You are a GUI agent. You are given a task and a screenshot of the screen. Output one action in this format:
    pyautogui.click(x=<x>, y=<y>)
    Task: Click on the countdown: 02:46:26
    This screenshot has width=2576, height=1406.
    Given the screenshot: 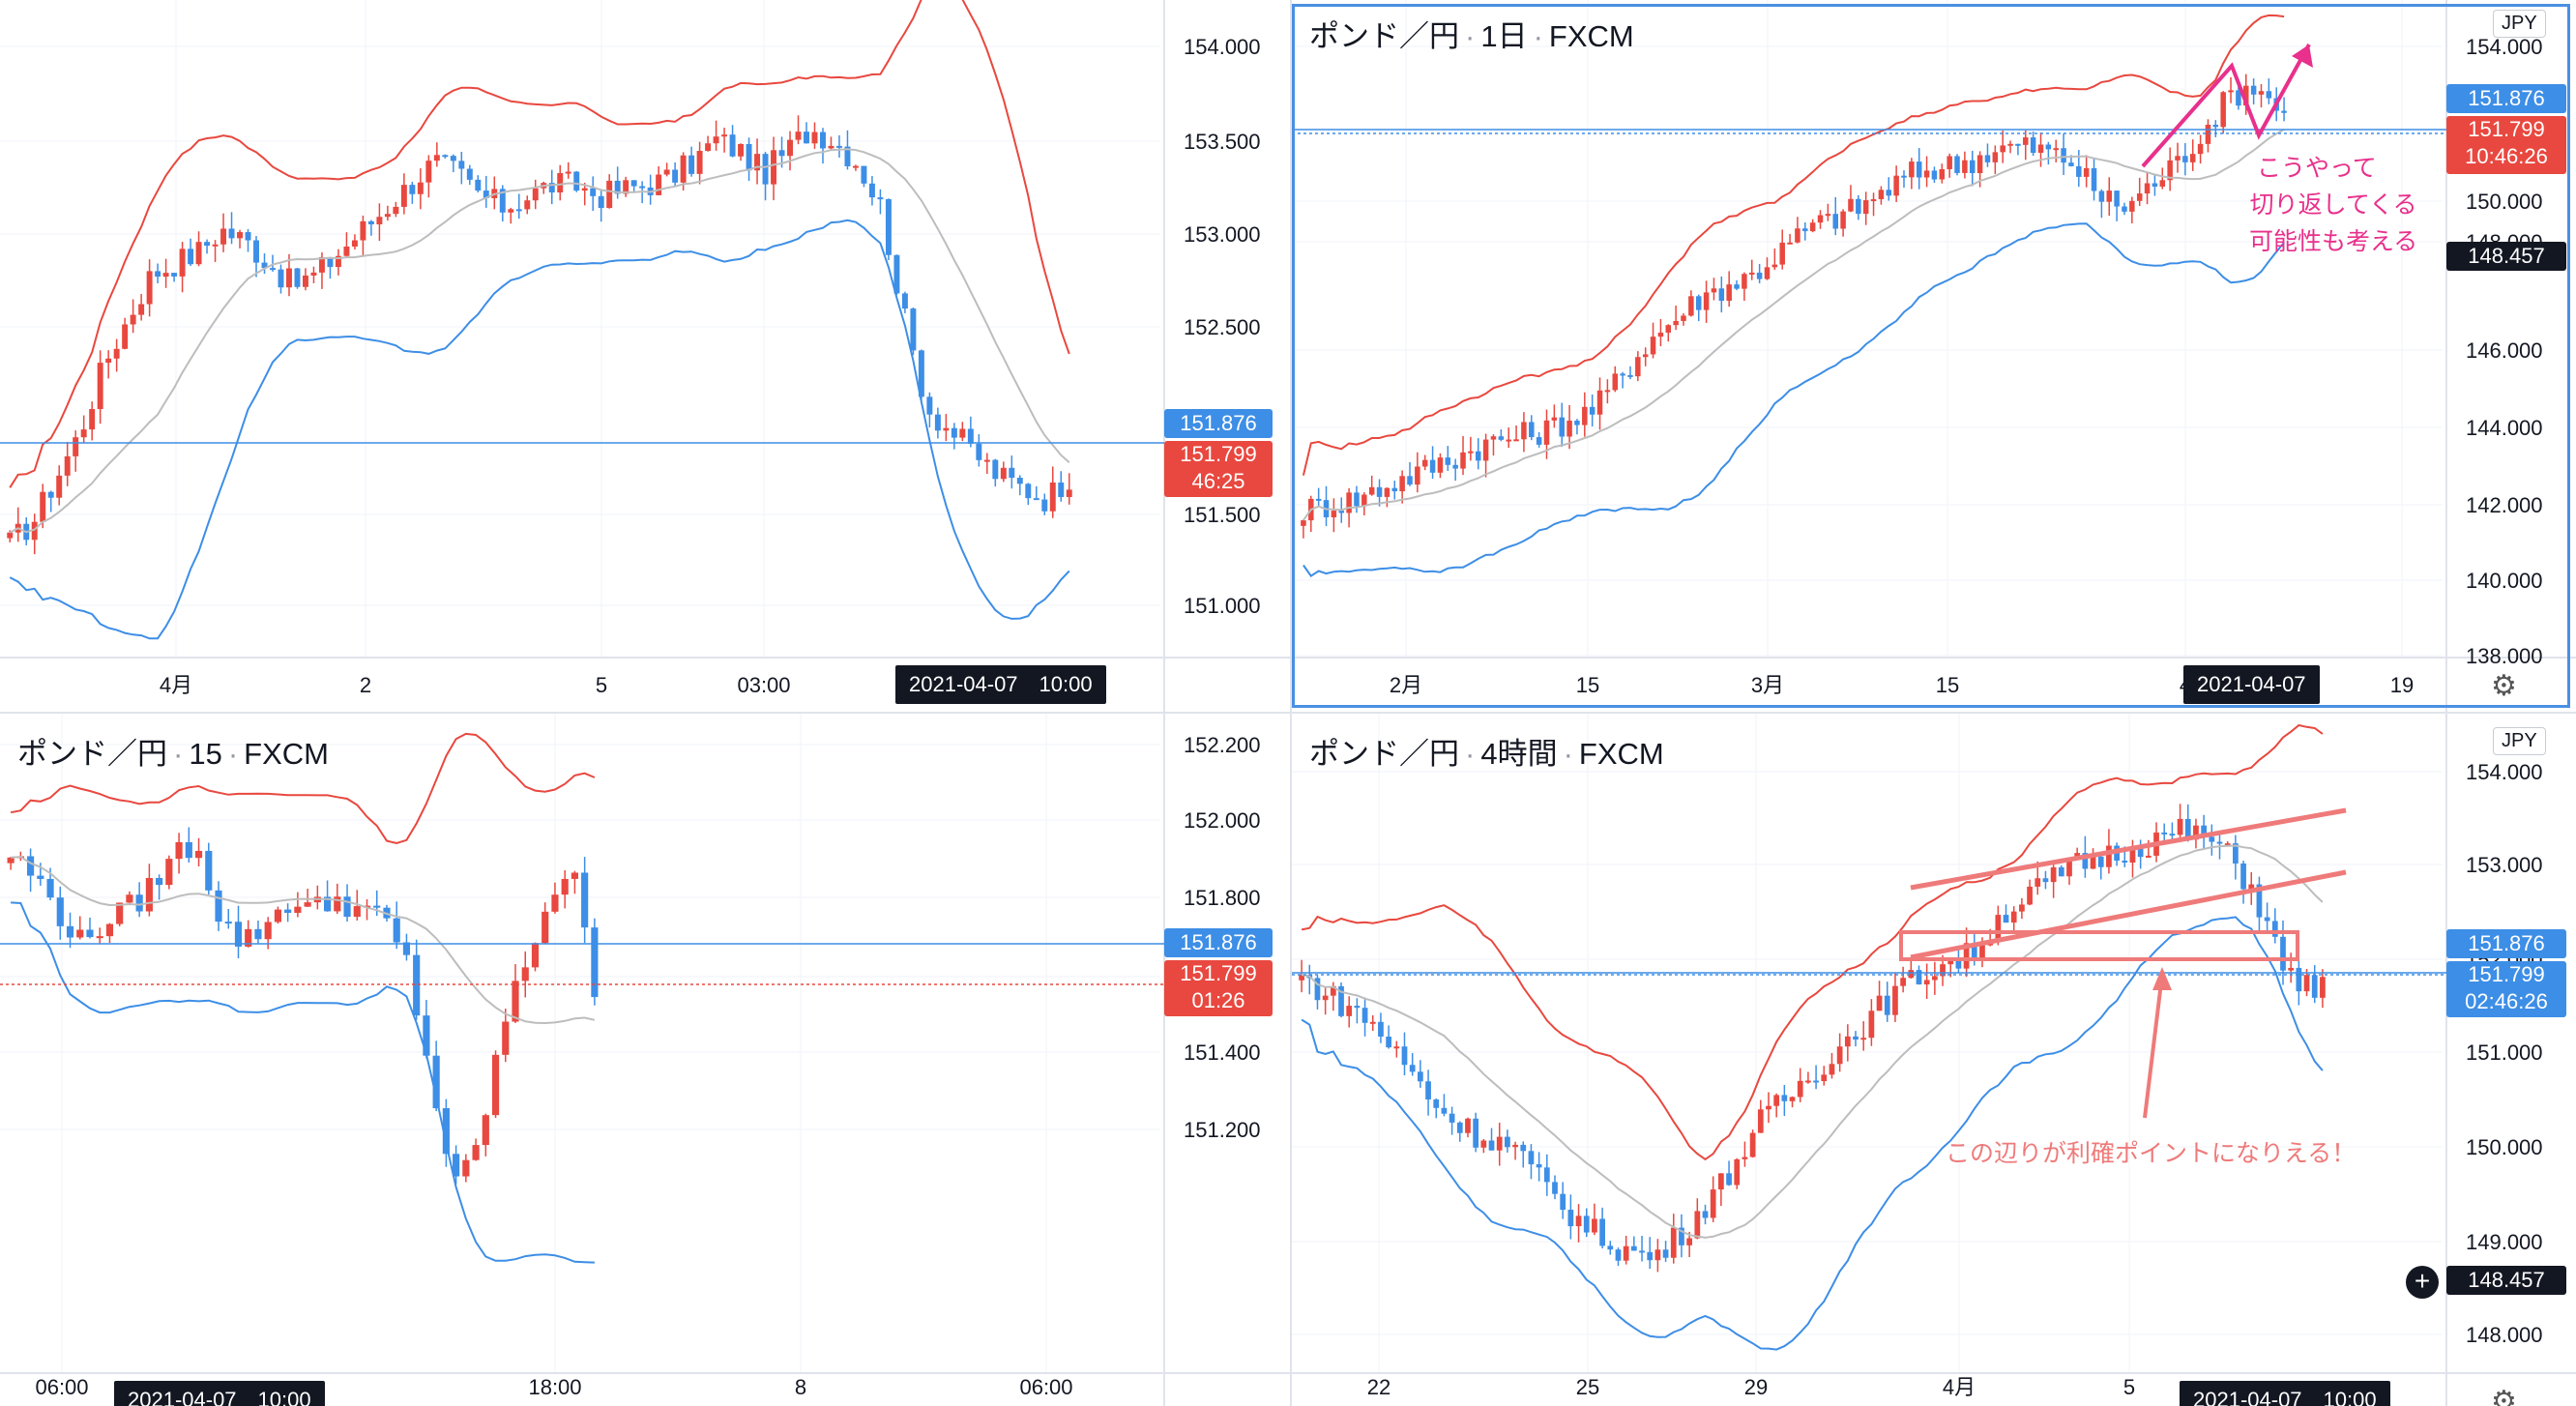 What is the action you would take?
    pyautogui.click(x=2506, y=1001)
    